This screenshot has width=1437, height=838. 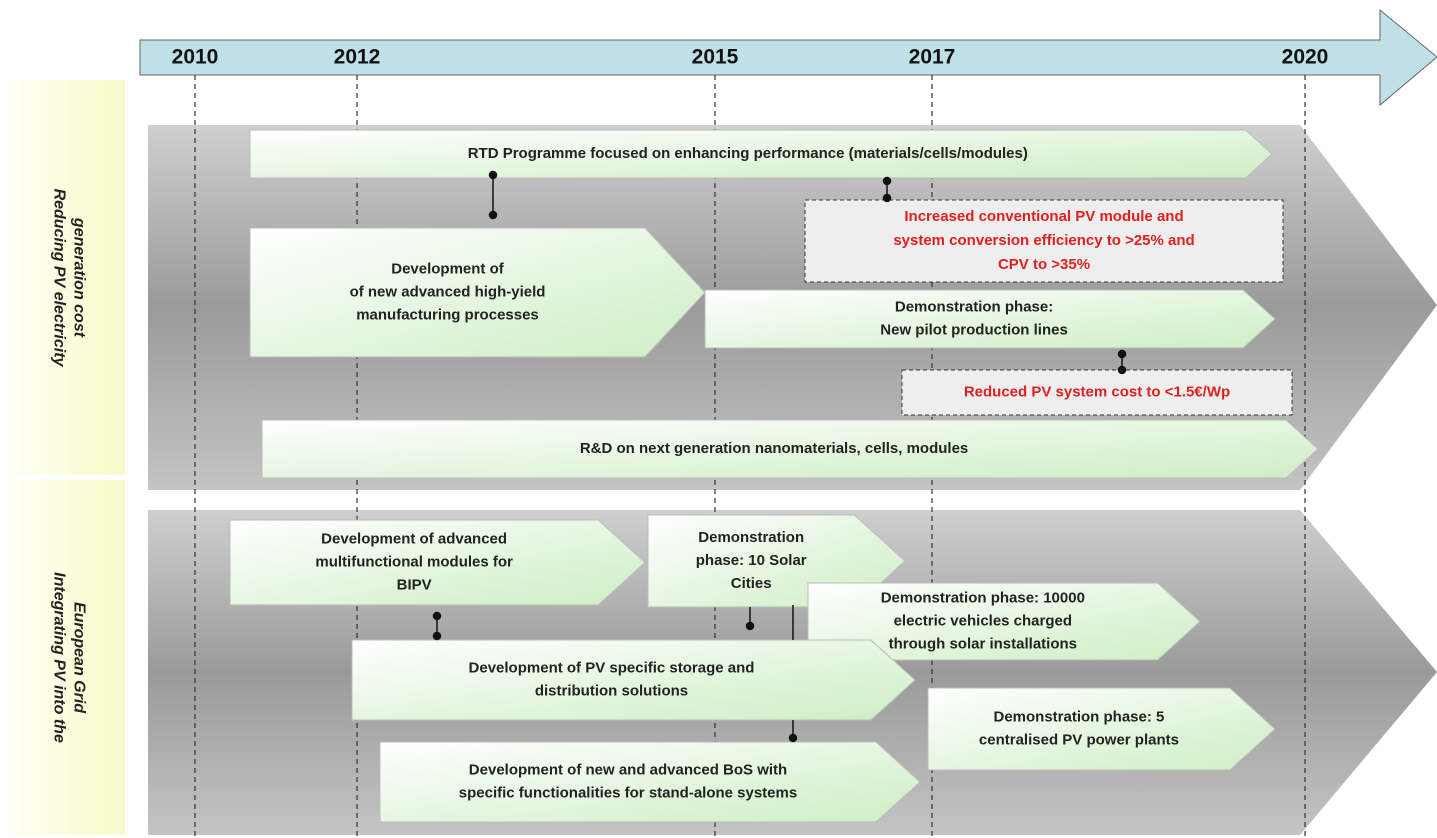 I want to click on box-text: BIPV, so click(x=414, y=584).